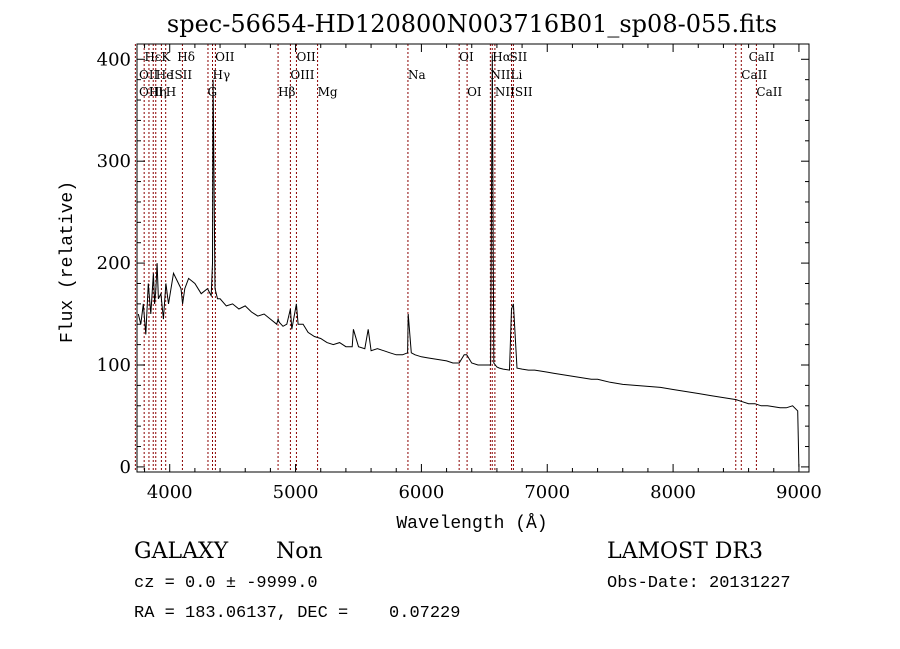 This screenshot has height=649, width=900. Describe the element at coordinates (673, 492) in the screenshot. I see `x-tick-label: 8000` at that location.